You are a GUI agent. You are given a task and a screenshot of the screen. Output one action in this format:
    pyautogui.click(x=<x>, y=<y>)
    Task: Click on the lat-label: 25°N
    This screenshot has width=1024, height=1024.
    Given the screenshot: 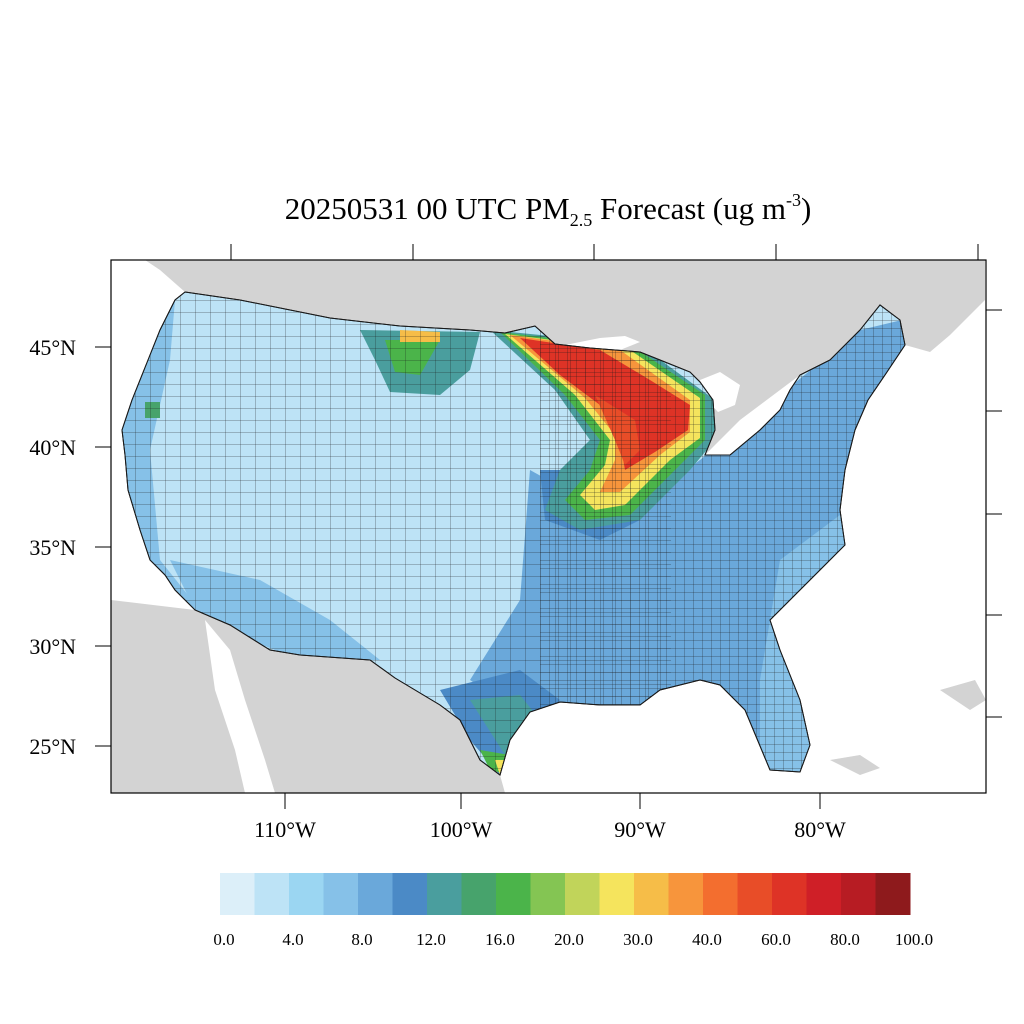 What is the action you would take?
    pyautogui.click(x=52, y=746)
    